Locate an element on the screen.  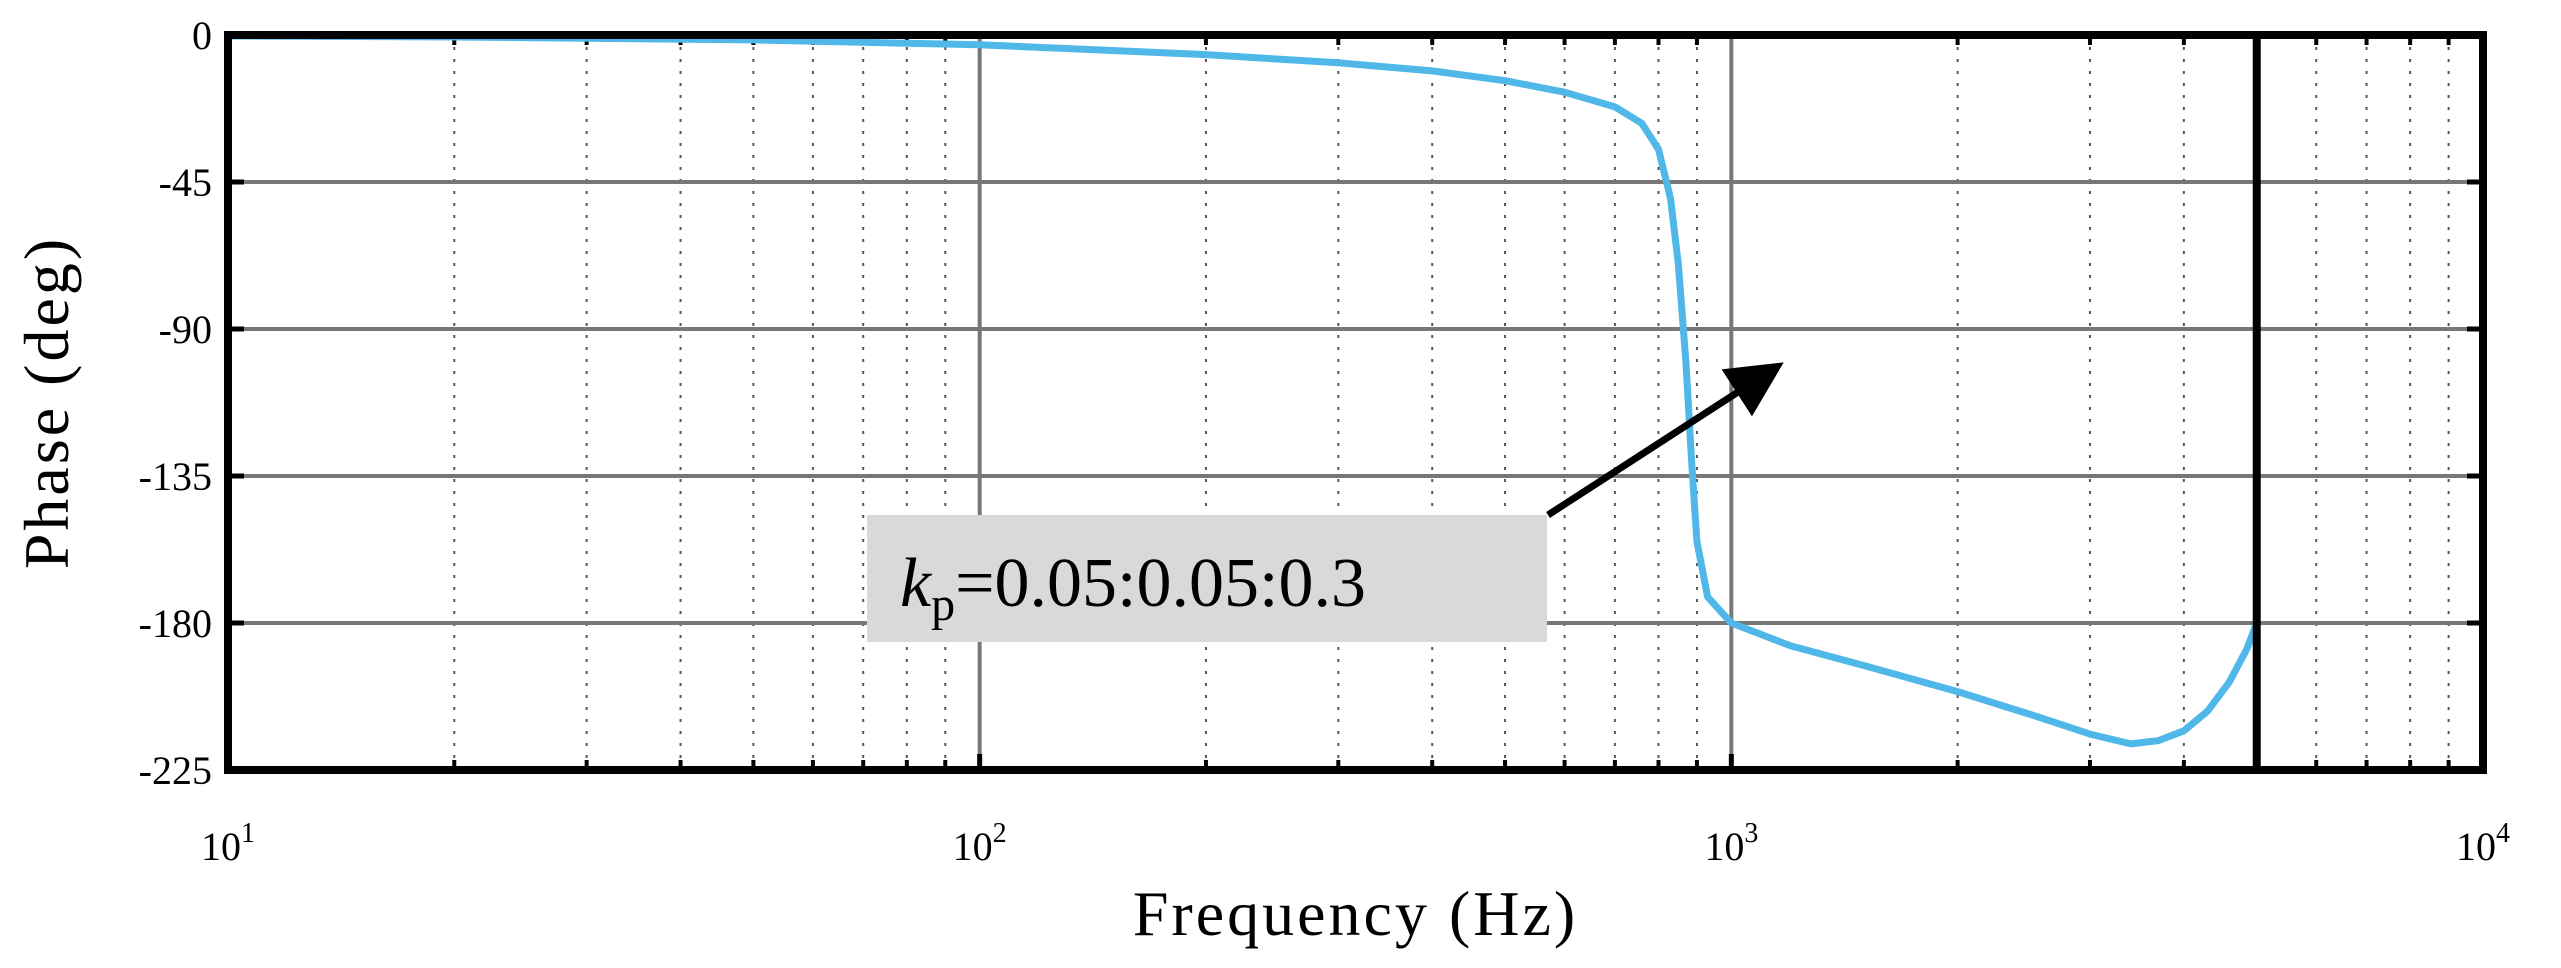
x-tick-label: 10² is located at coordinates (980, 843).